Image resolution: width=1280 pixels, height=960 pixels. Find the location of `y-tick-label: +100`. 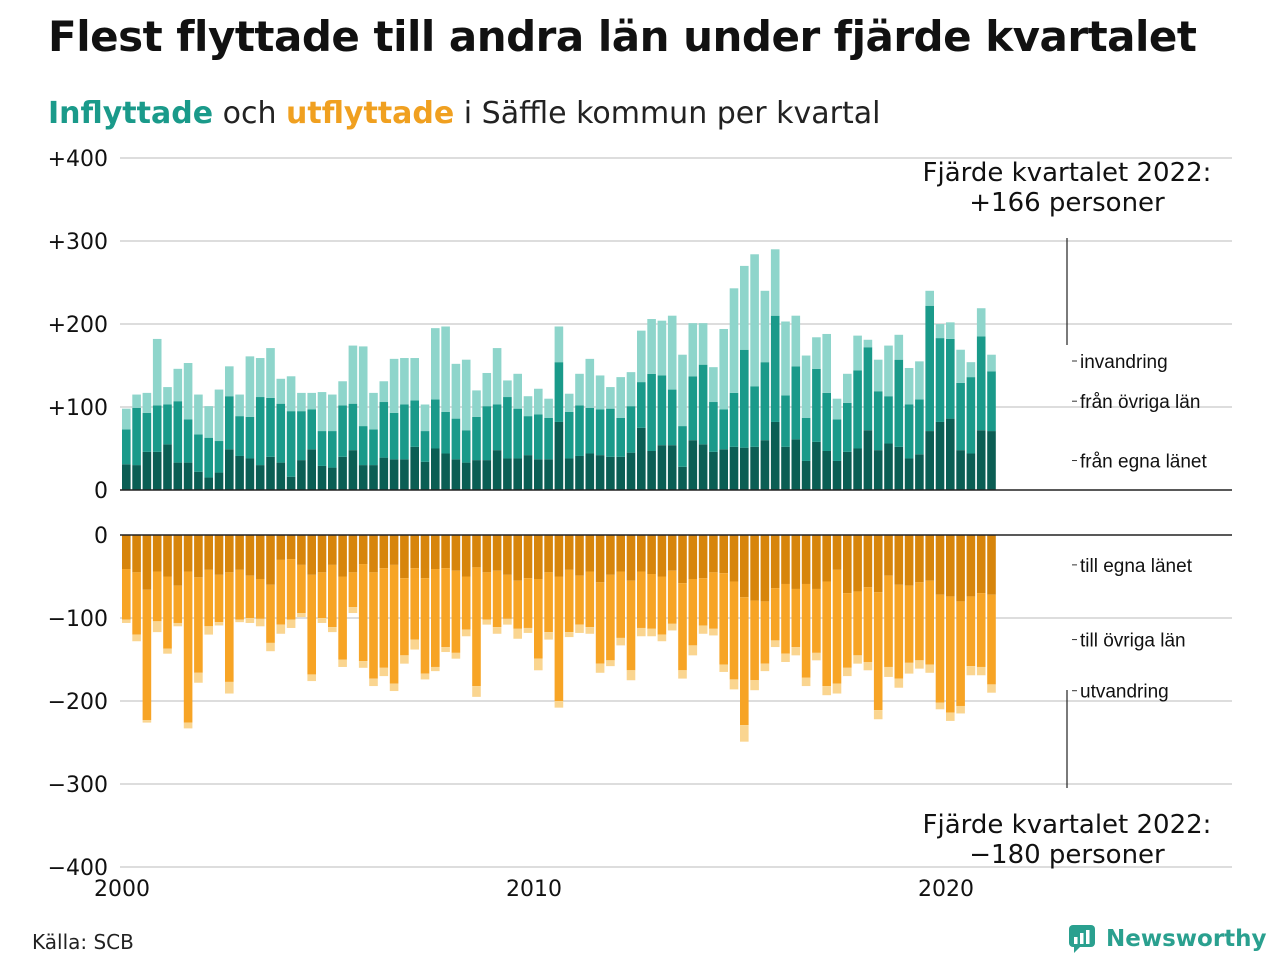

y-tick-label: +100 is located at coordinates (78, 408).